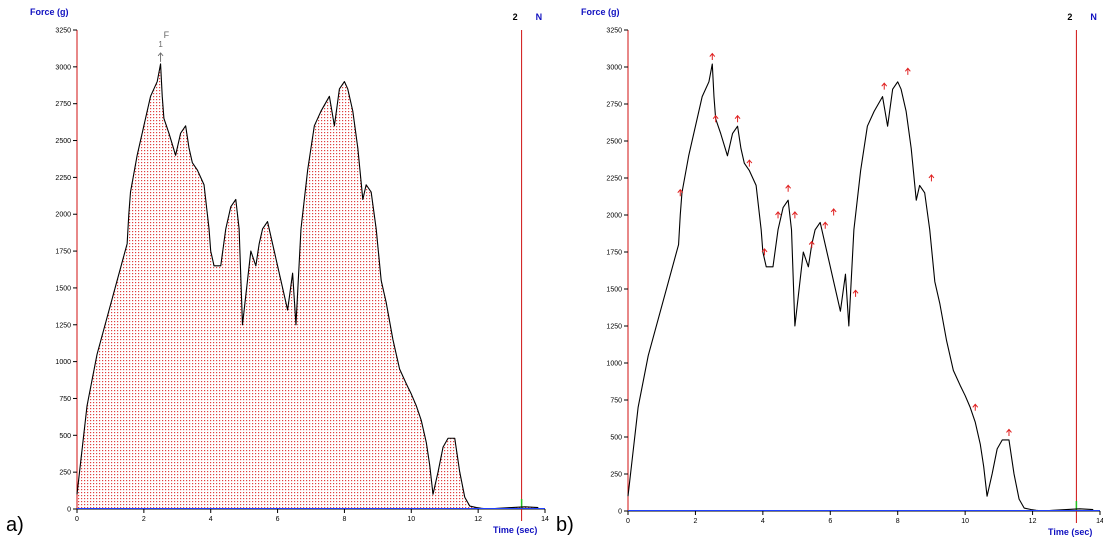 This screenshot has height=549, width=1103. Describe the element at coordinates (160, 44) in the screenshot. I see `peak-annotation-index: 1` at that location.